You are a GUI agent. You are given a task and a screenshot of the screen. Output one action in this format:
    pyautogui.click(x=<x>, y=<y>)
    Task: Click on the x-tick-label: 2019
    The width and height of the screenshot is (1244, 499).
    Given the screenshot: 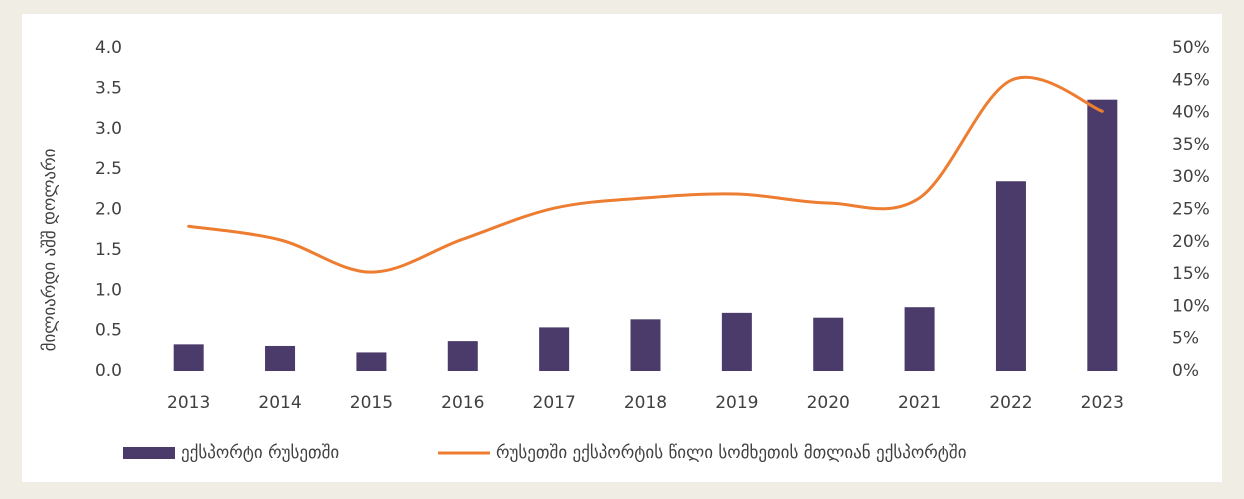 What is the action you would take?
    pyautogui.click(x=736, y=403)
    